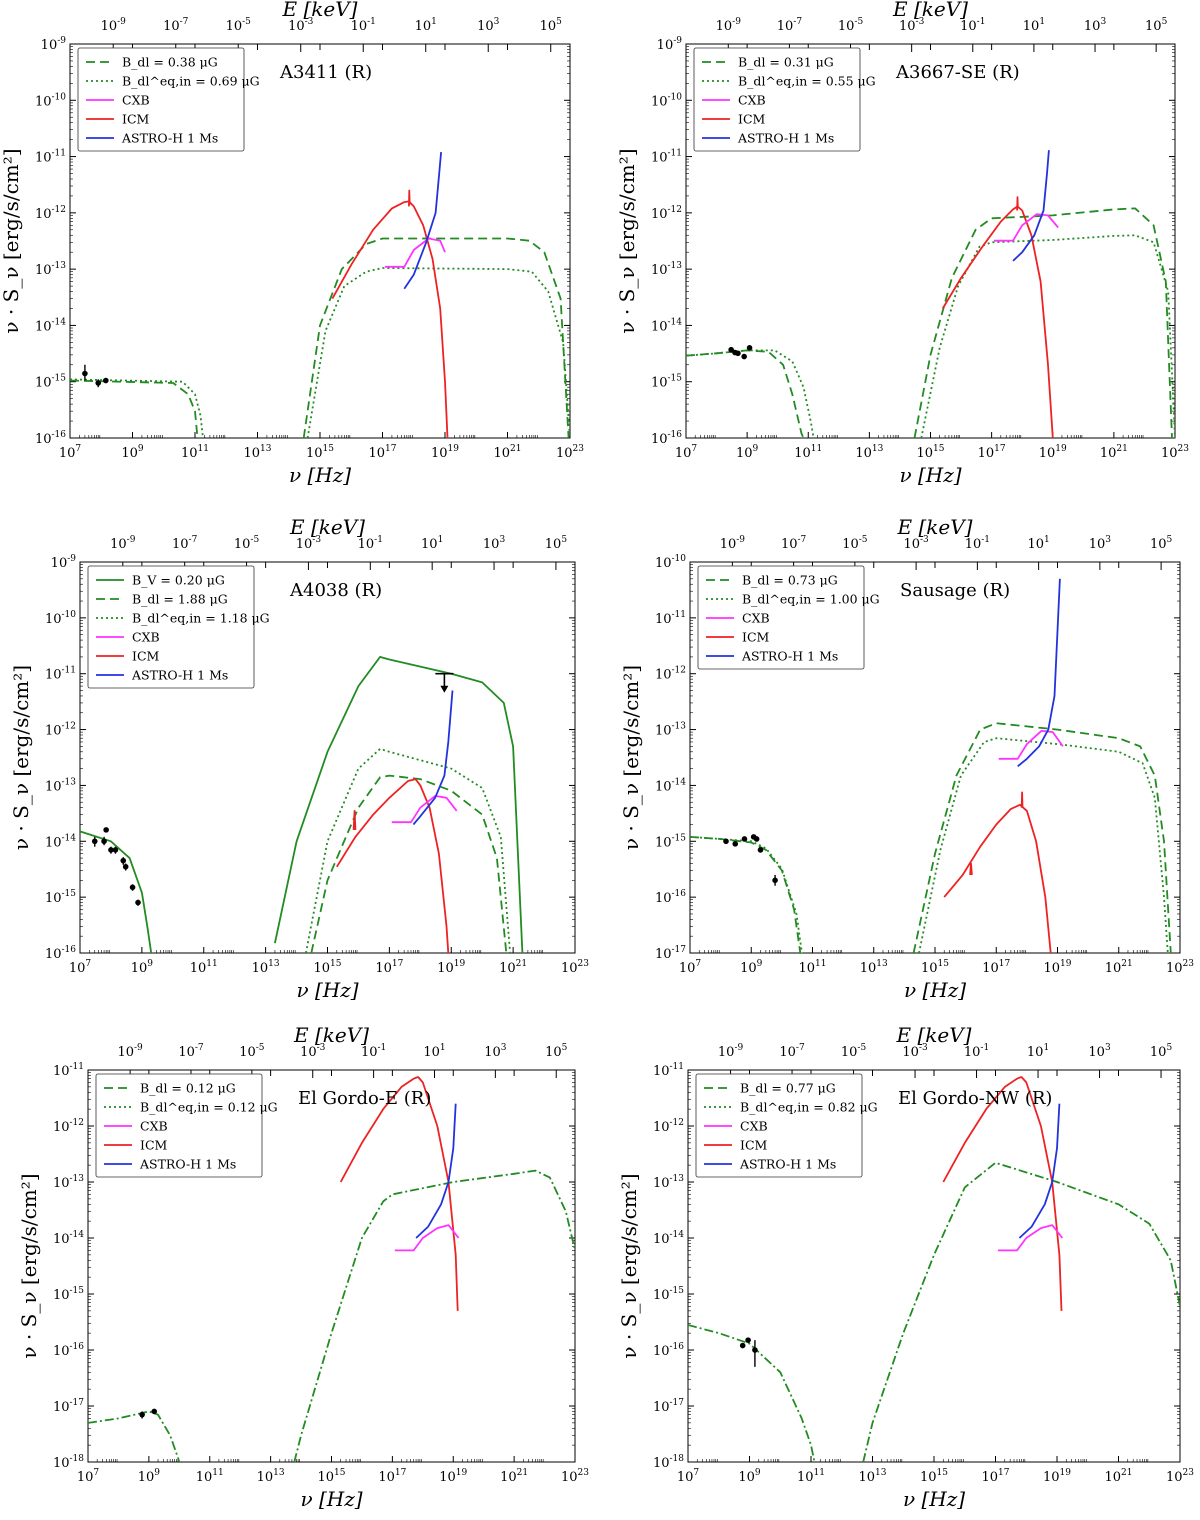 This screenshot has width=1200, height=1520. What do you see at coordinates (325, 72) in the screenshot?
I see `panel-label: A3411 (R)` at bounding box center [325, 72].